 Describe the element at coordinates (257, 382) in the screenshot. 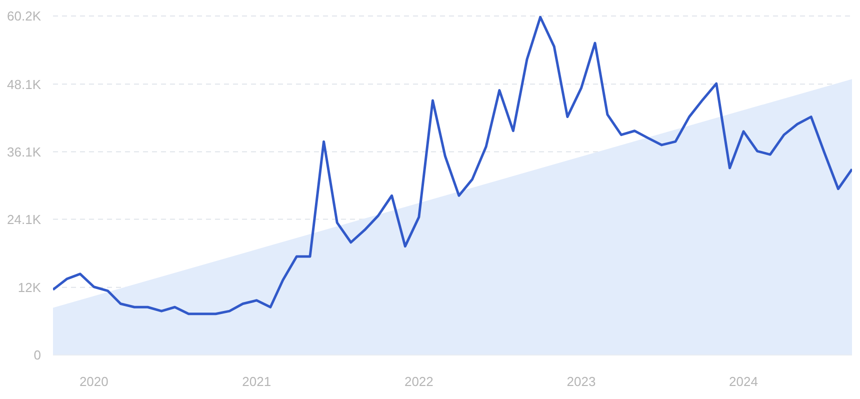

I see `x-tick-label: 2021` at that location.